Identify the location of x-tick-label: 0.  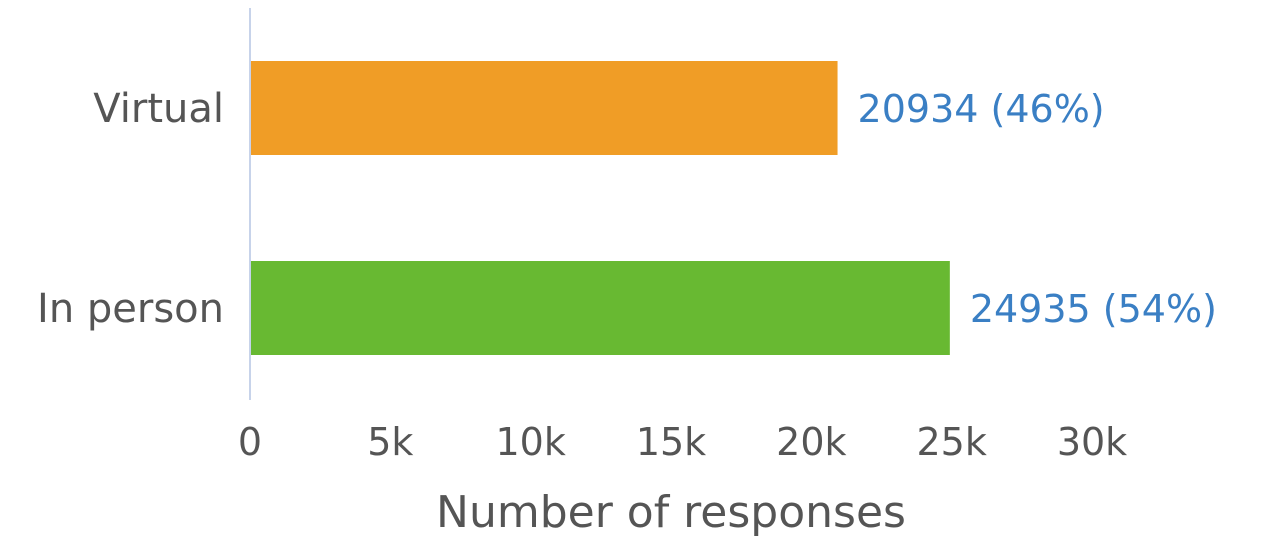
(250, 442).